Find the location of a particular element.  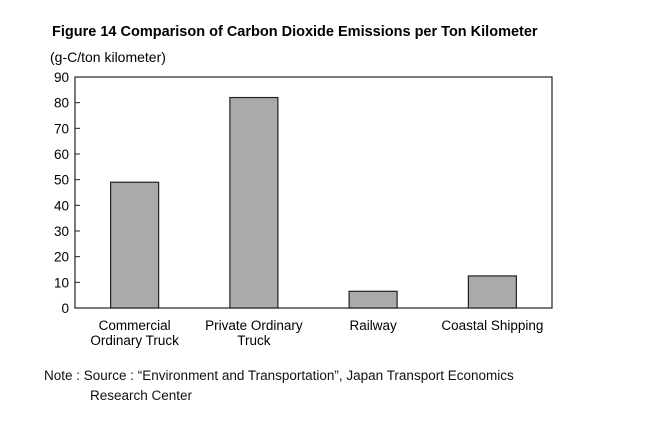

y-tick-label: 90 is located at coordinates (61, 77).